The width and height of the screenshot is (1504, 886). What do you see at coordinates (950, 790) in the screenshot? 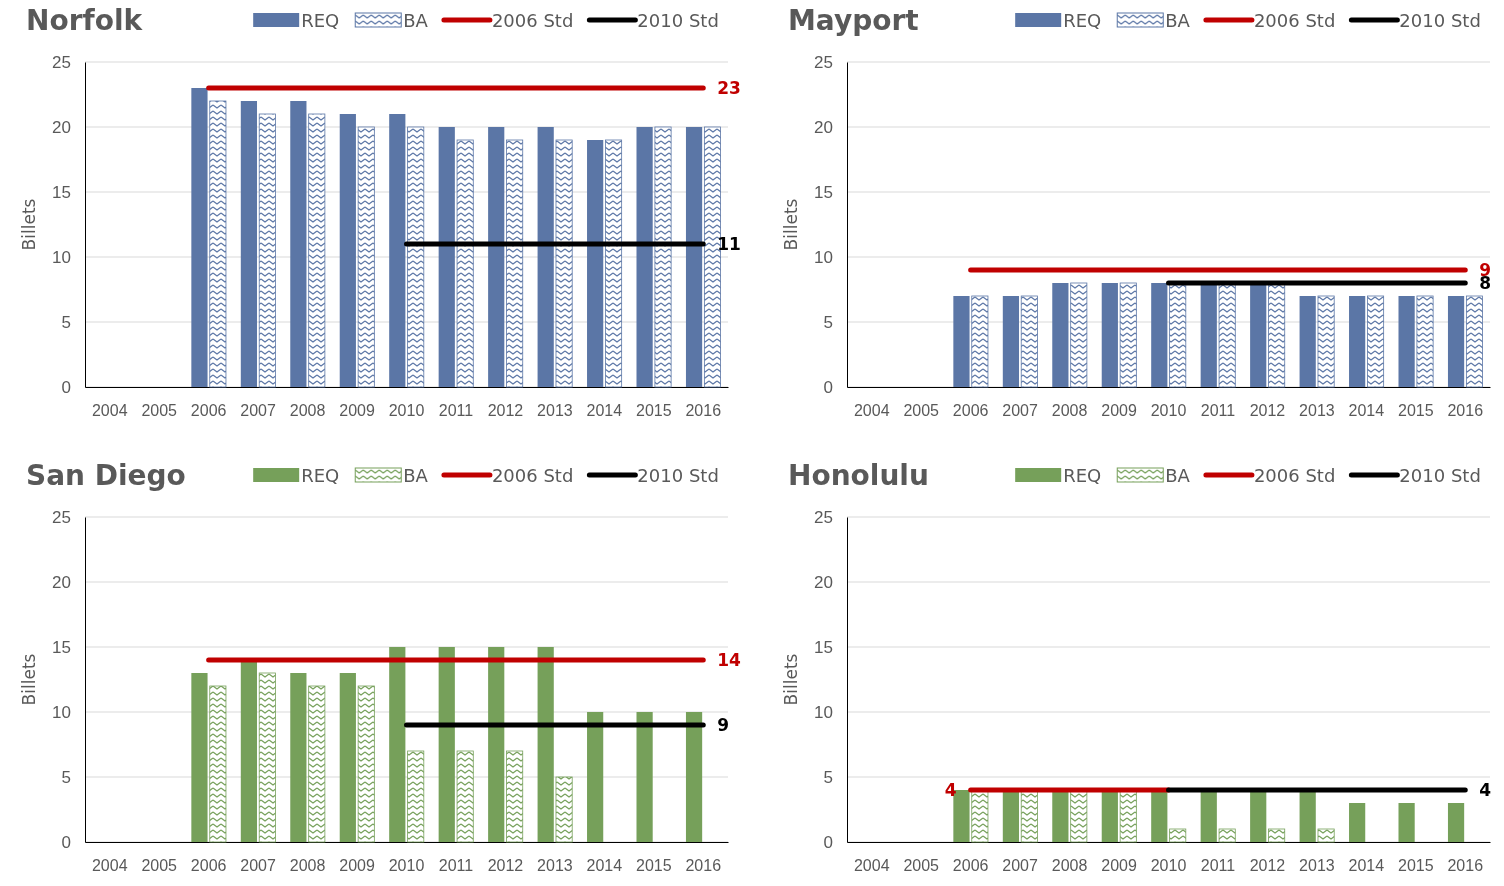
I see `data-label: 4` at bounding box center [950, 790].